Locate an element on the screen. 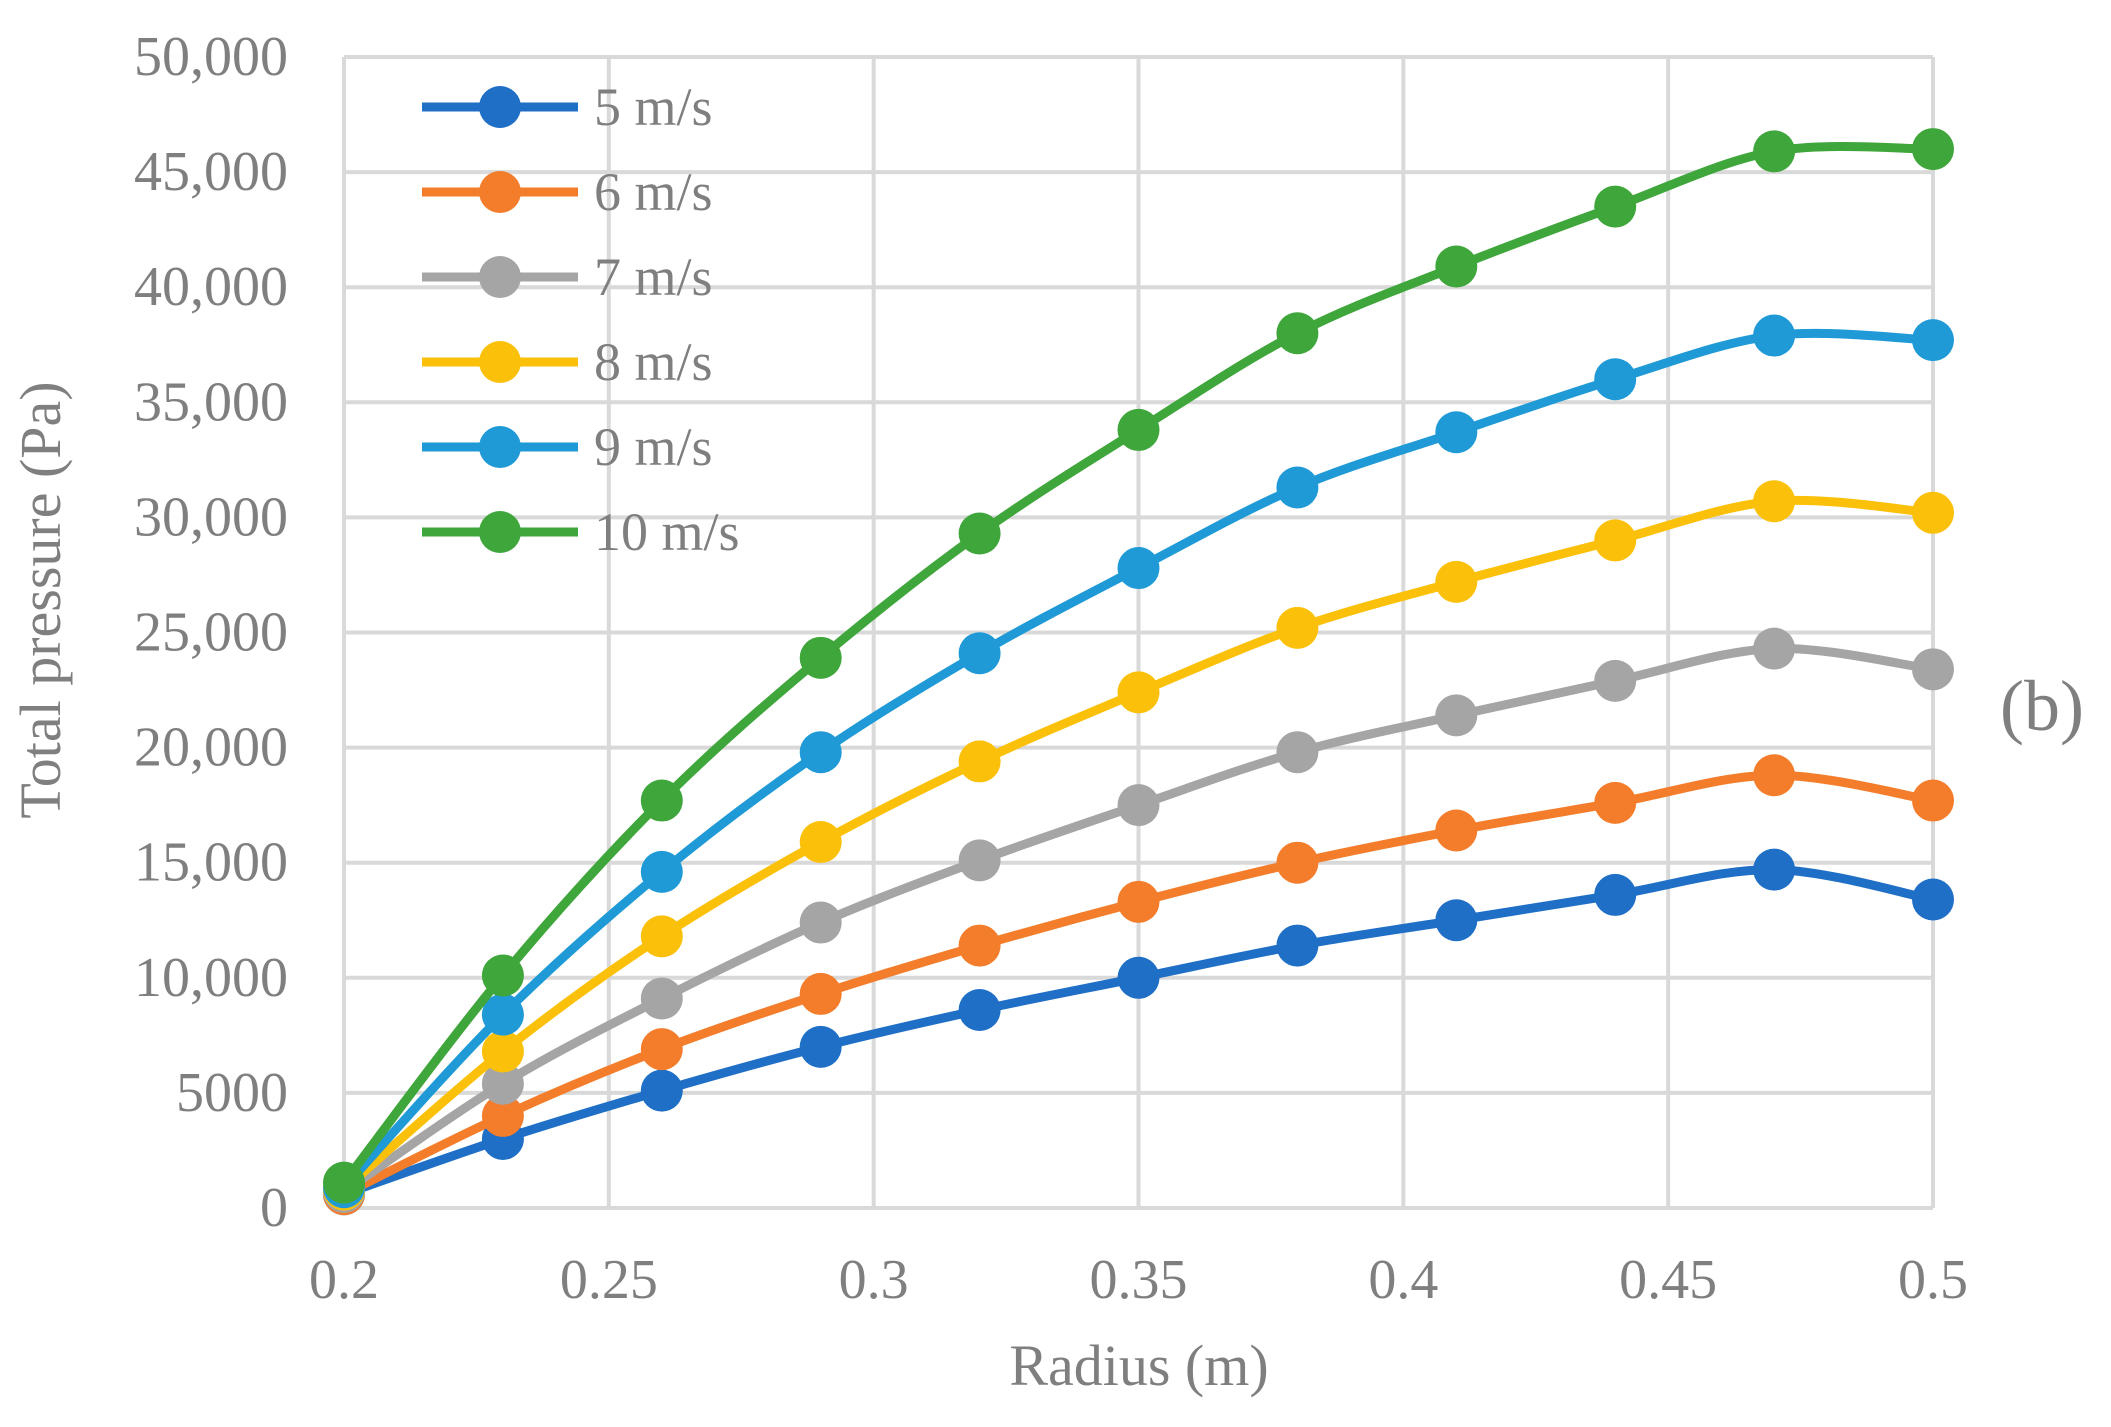 The image size is (2111, 1427). y-tick-label: 20,000 is located at coordinates (211, 748).